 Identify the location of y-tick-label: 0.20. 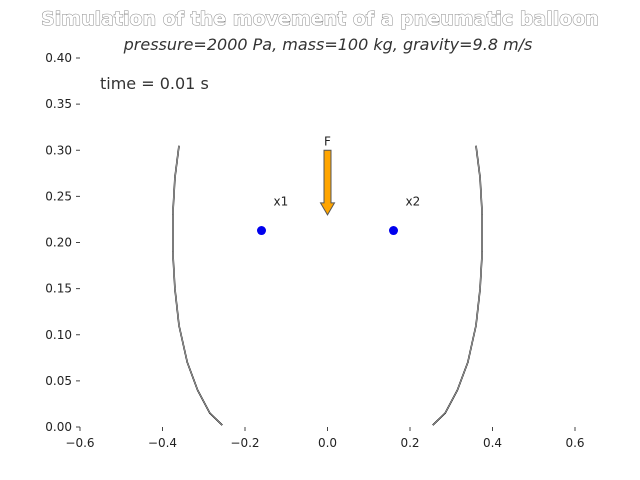
(58, 243).